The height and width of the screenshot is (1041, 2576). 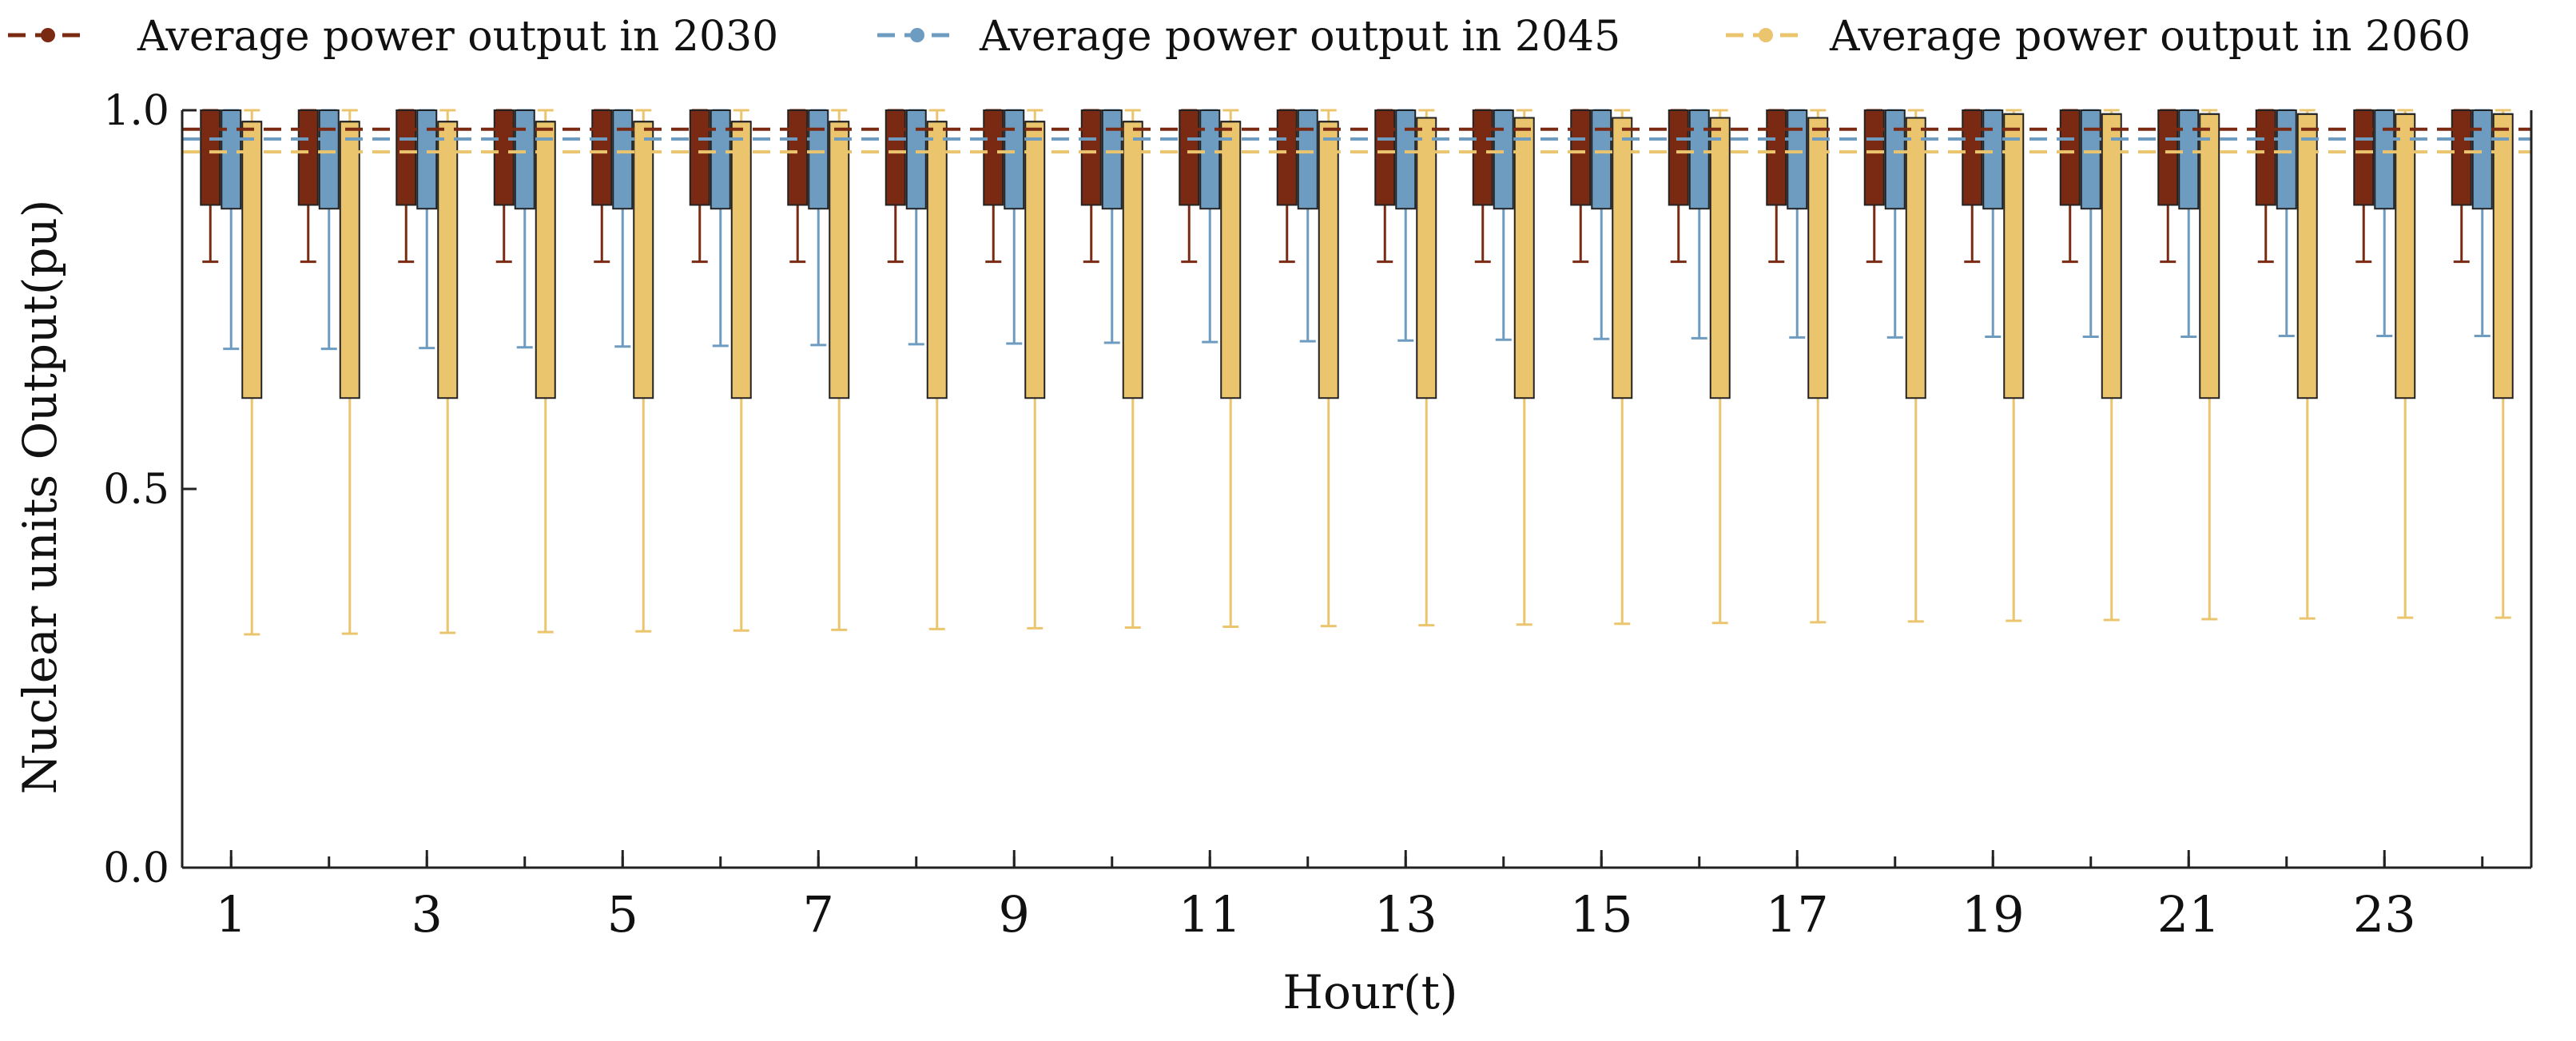 What do you see at coordinates (1014, 914) in the screenshot?
I see `x-tick-label-9: 9` at bounding box center [1014, 914].